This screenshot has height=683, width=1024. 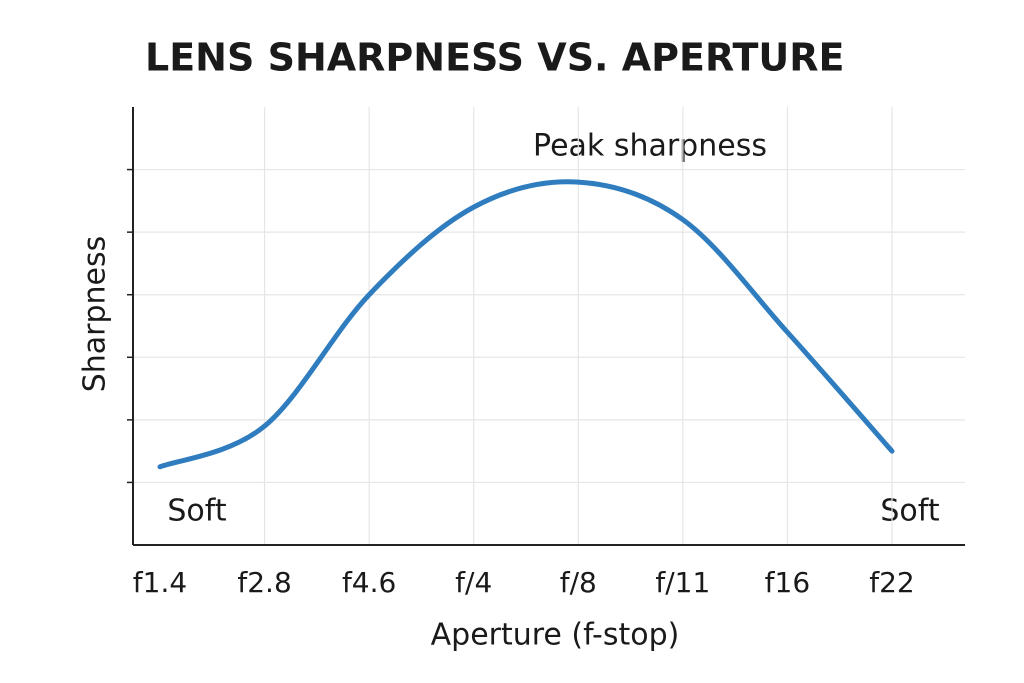 I want to click on x-tick-label: f22, so click(x=892, y=582).